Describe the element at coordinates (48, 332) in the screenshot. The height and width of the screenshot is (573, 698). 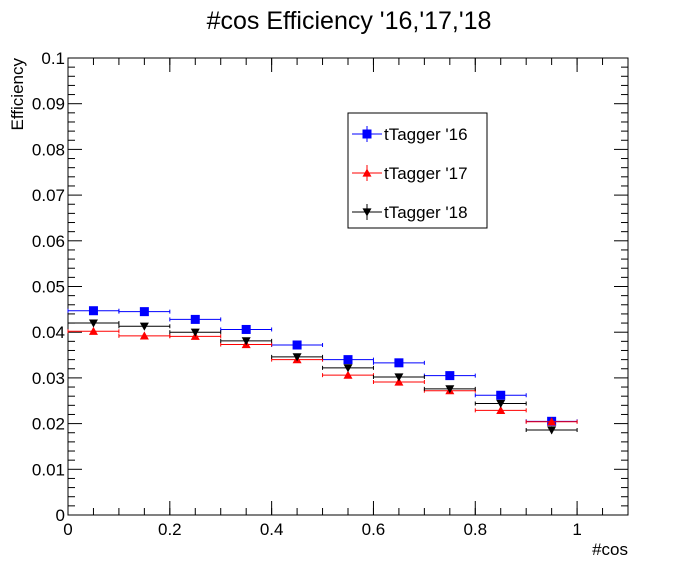
I see `y-tick-label: 0.04` at that location.